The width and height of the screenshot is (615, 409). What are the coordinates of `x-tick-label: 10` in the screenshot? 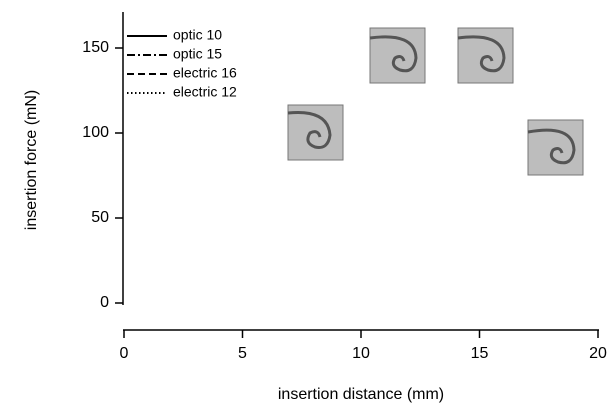 It's located at (361, 353).